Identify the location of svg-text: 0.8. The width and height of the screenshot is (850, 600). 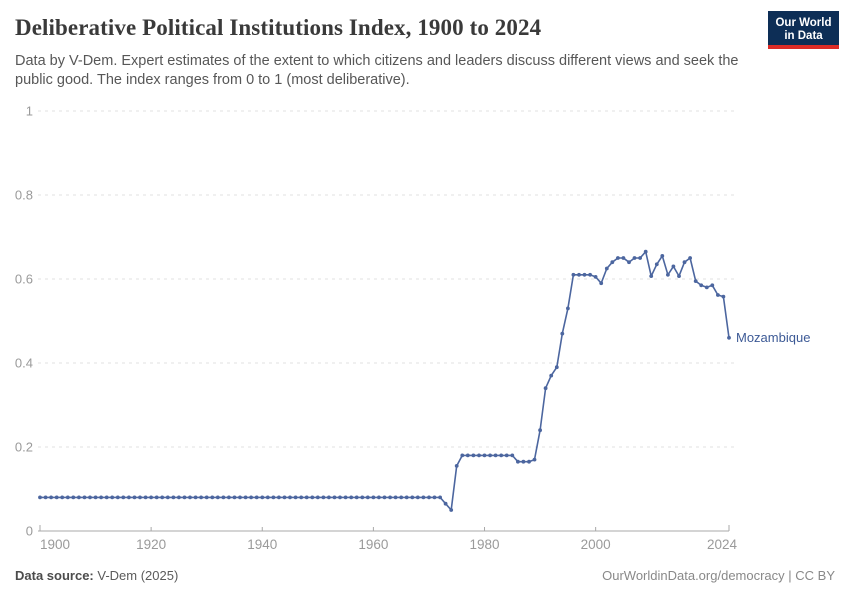
(24, 195).